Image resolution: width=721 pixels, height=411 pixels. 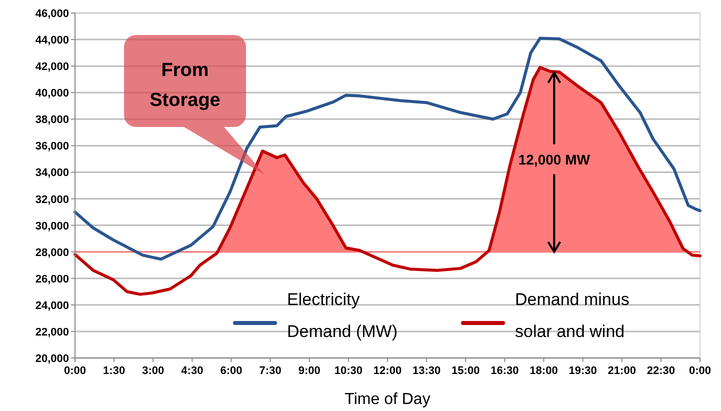 What do you see at coordinates (544, 371) in the screenshot?
I see `x-tick-label: 18:00` at bounding box center [544, 371].